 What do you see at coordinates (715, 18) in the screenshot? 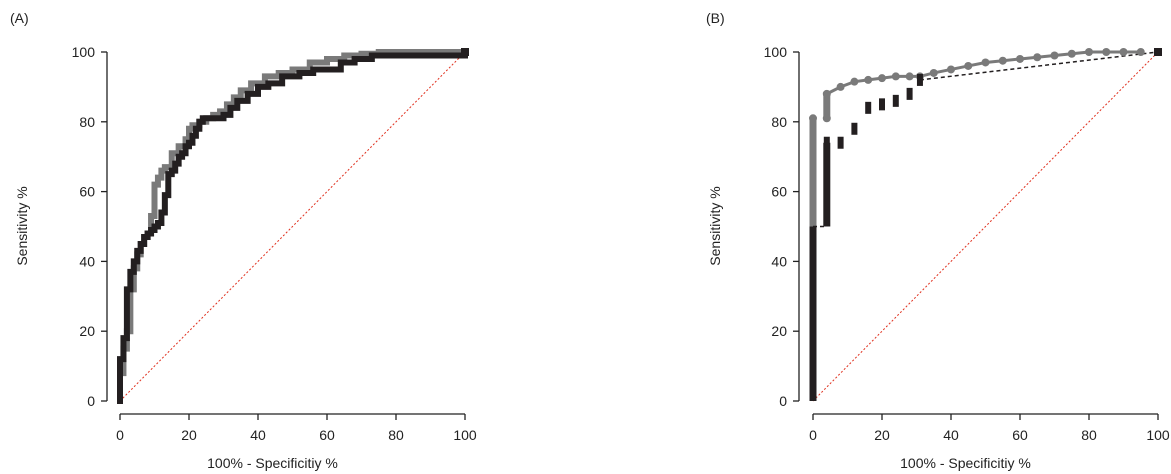
I see `panel-label: (B)` at bounding box center [715, 18].